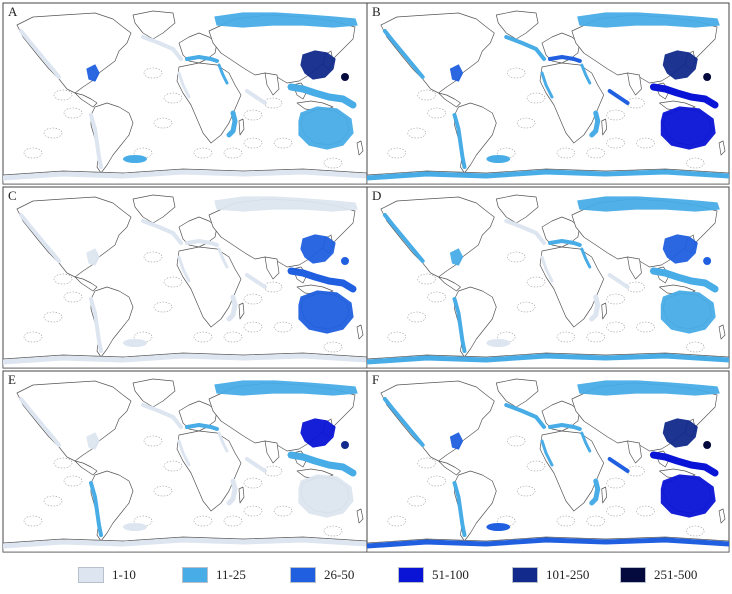 The width and height of the screenshot is (732, 594). I want to click on legend-item-2: 11-25, so click(214, 575).